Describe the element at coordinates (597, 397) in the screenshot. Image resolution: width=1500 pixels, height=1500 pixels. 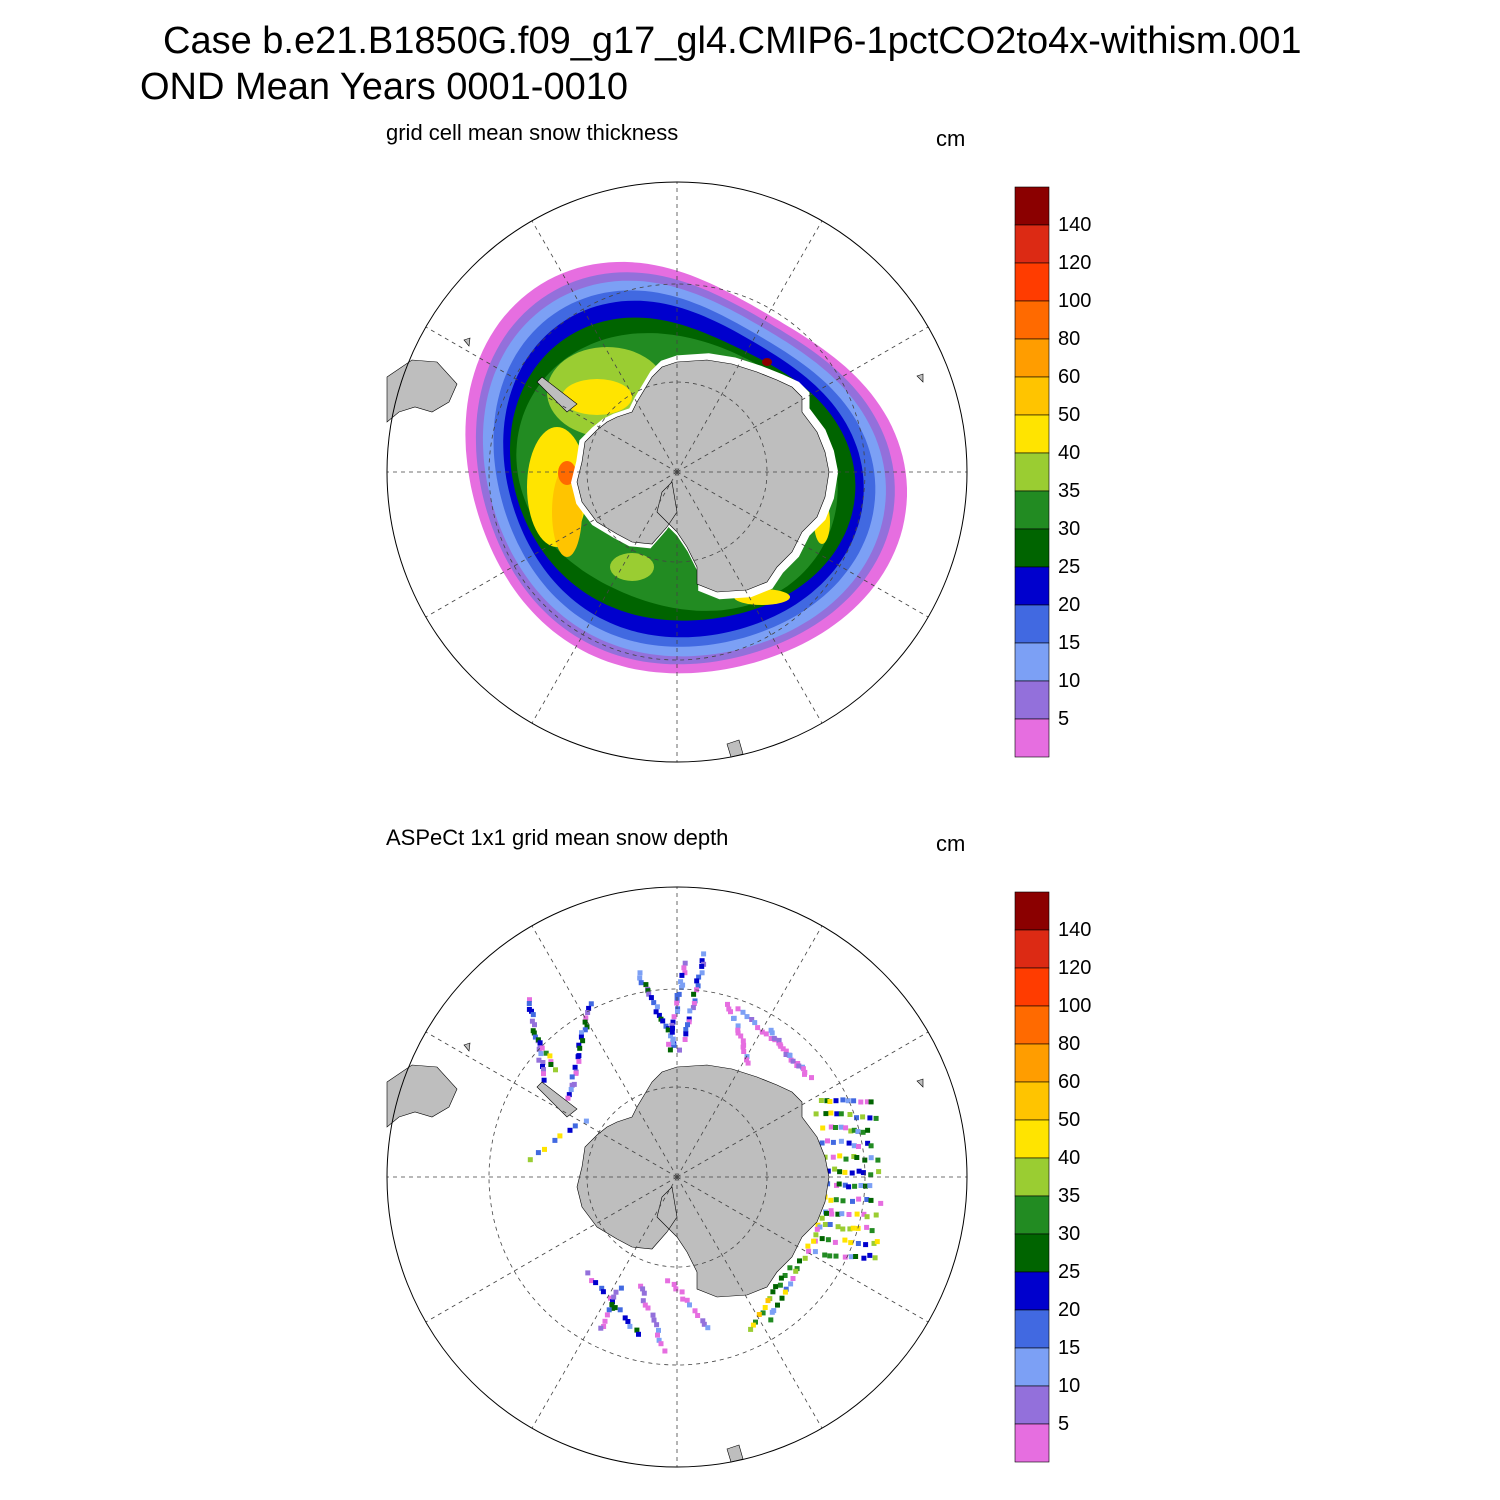
I see `panel1-snow-patch` at that location.